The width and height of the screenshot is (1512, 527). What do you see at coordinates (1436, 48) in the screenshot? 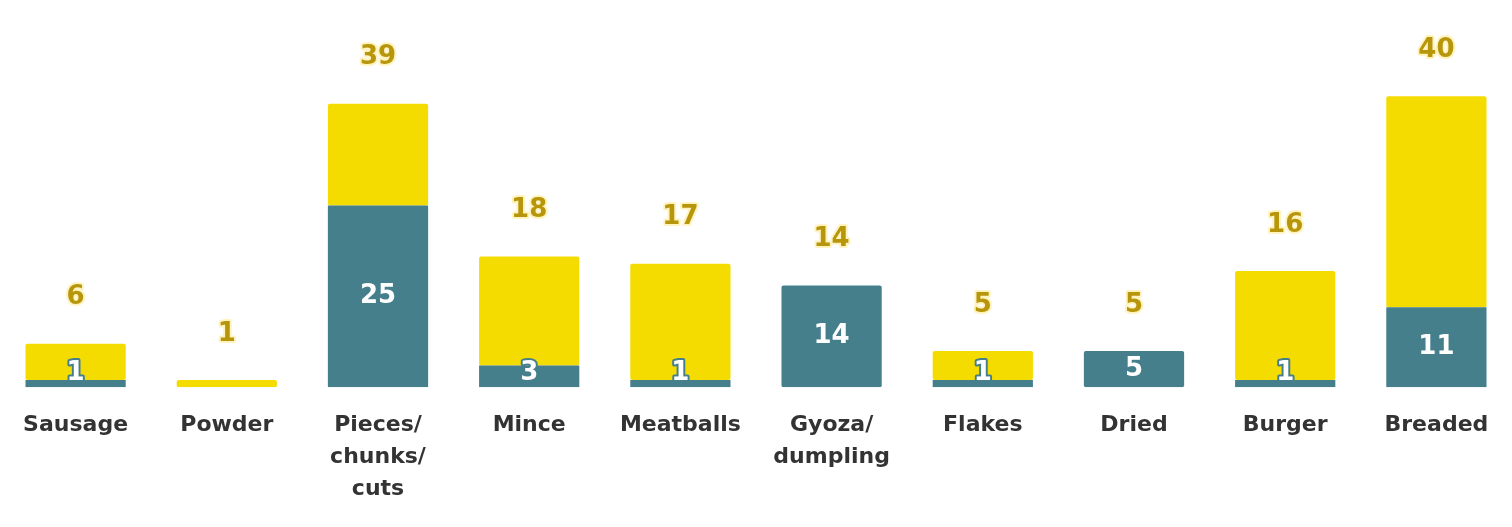
I see `total-label: 40` at bounding box center [1436, 48].